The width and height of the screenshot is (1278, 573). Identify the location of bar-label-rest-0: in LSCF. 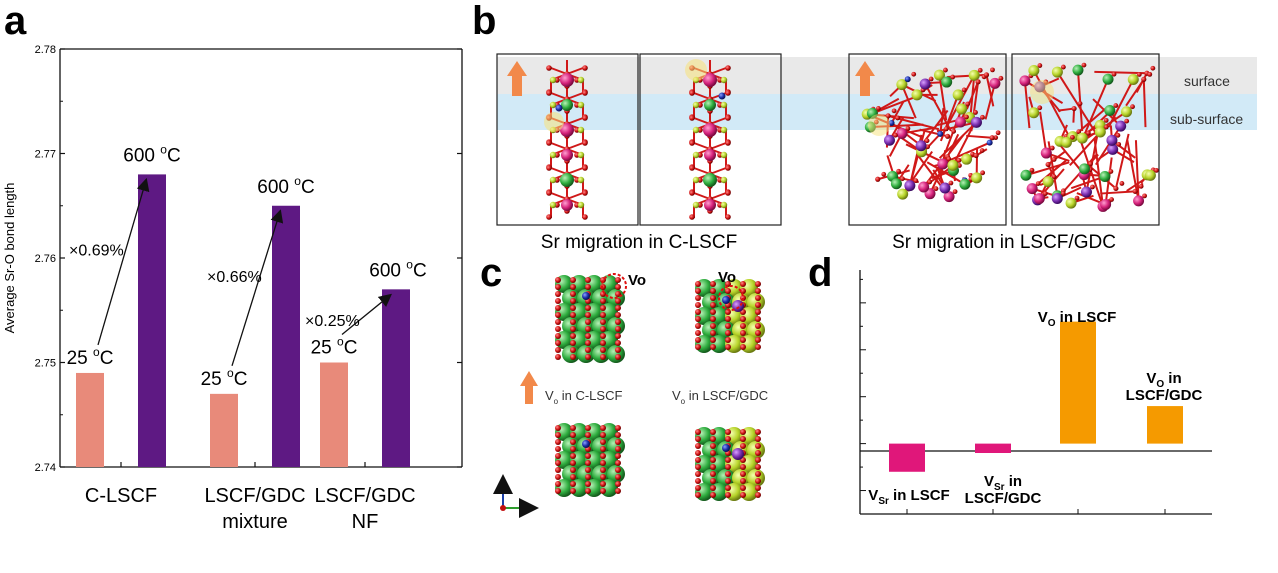
(919, 495).